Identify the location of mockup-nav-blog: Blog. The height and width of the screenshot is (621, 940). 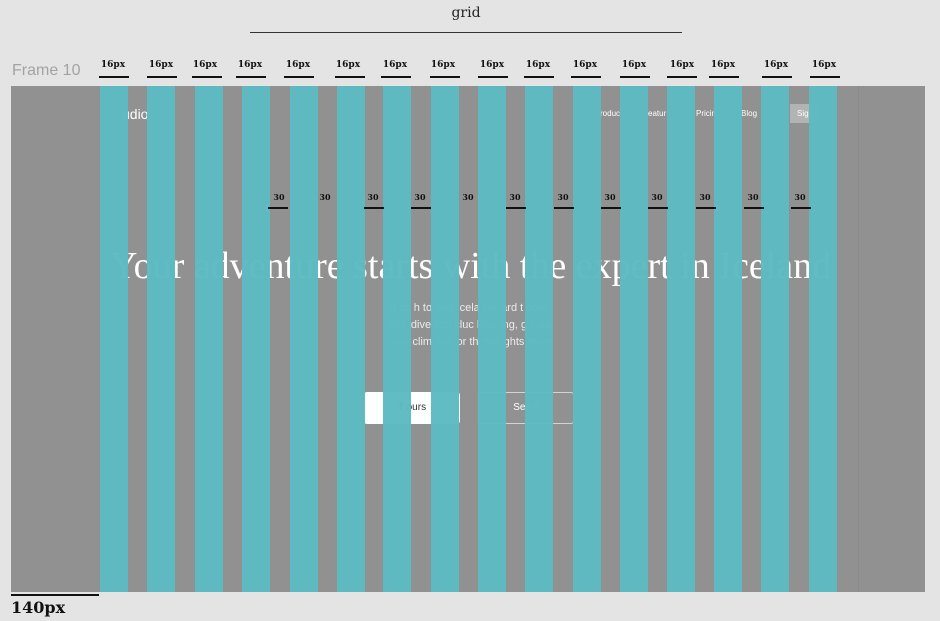
(749, 113).